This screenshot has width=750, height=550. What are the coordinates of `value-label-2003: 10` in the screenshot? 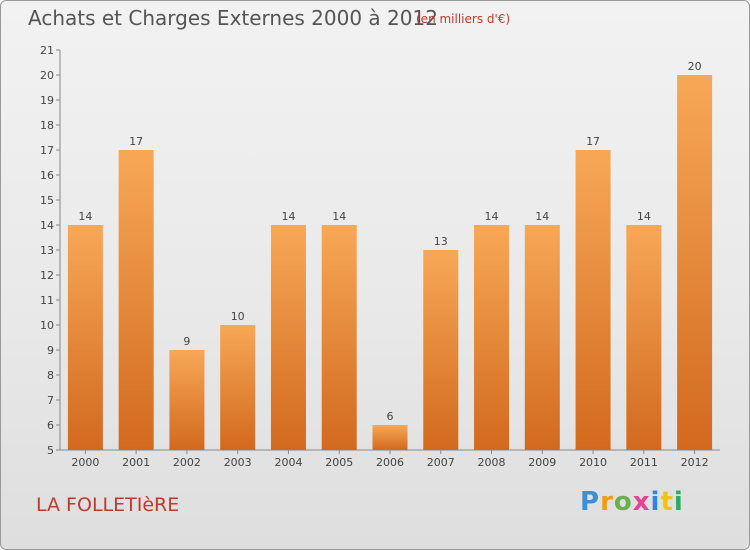 It's located at (238, 316).